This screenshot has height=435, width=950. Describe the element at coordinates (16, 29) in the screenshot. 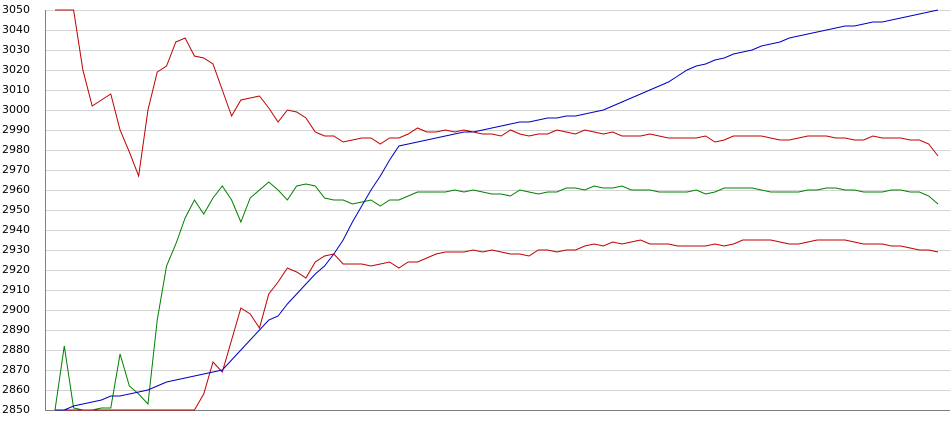

I see `y-tick-label: 3040` at that location.